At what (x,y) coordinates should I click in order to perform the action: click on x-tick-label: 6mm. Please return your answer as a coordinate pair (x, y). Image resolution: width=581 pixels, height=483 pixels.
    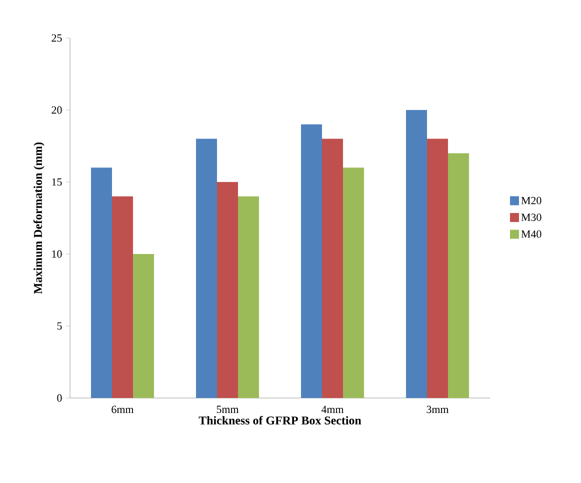
    Looking at the image, I should click on (123, 410).